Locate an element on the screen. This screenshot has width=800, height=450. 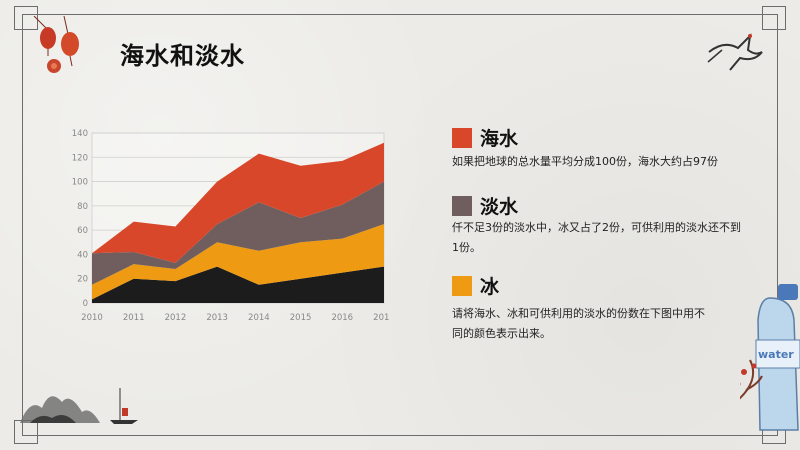
water-bottle-illustration: water is located at coordinates (770, 357).